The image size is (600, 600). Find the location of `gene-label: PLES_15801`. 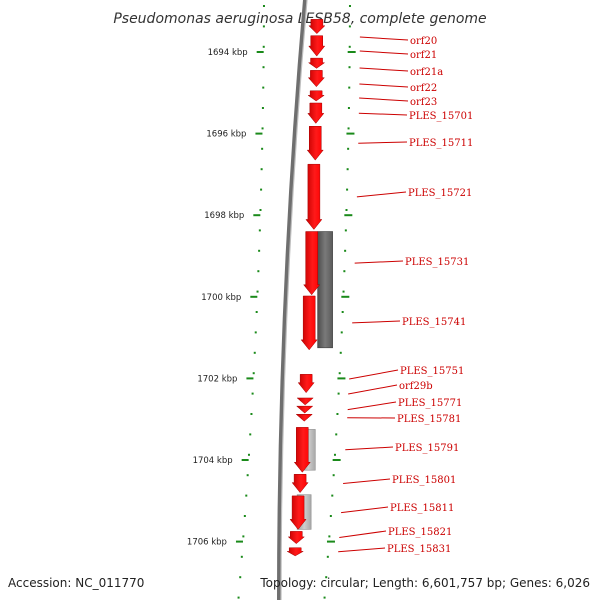

gene-label: PLES_15801 is located at coordinates (424, 480).